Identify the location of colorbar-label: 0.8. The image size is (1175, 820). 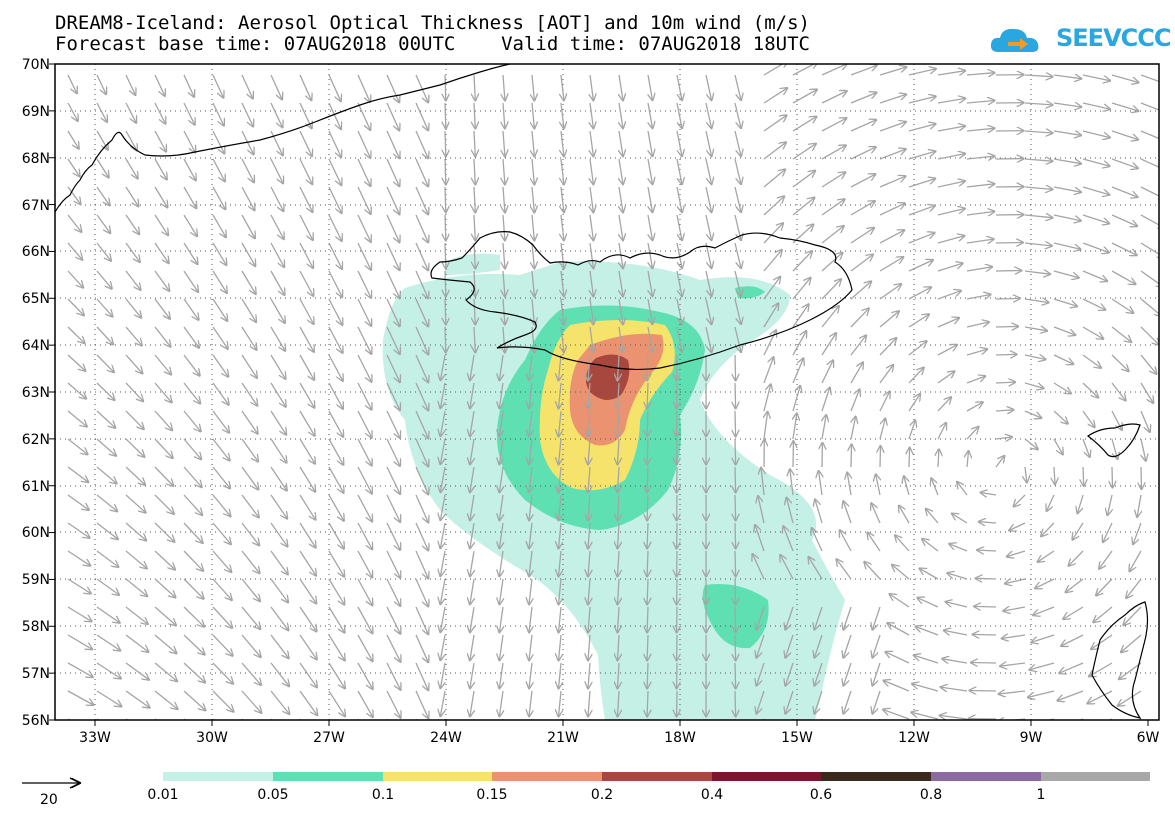
(931, 795).